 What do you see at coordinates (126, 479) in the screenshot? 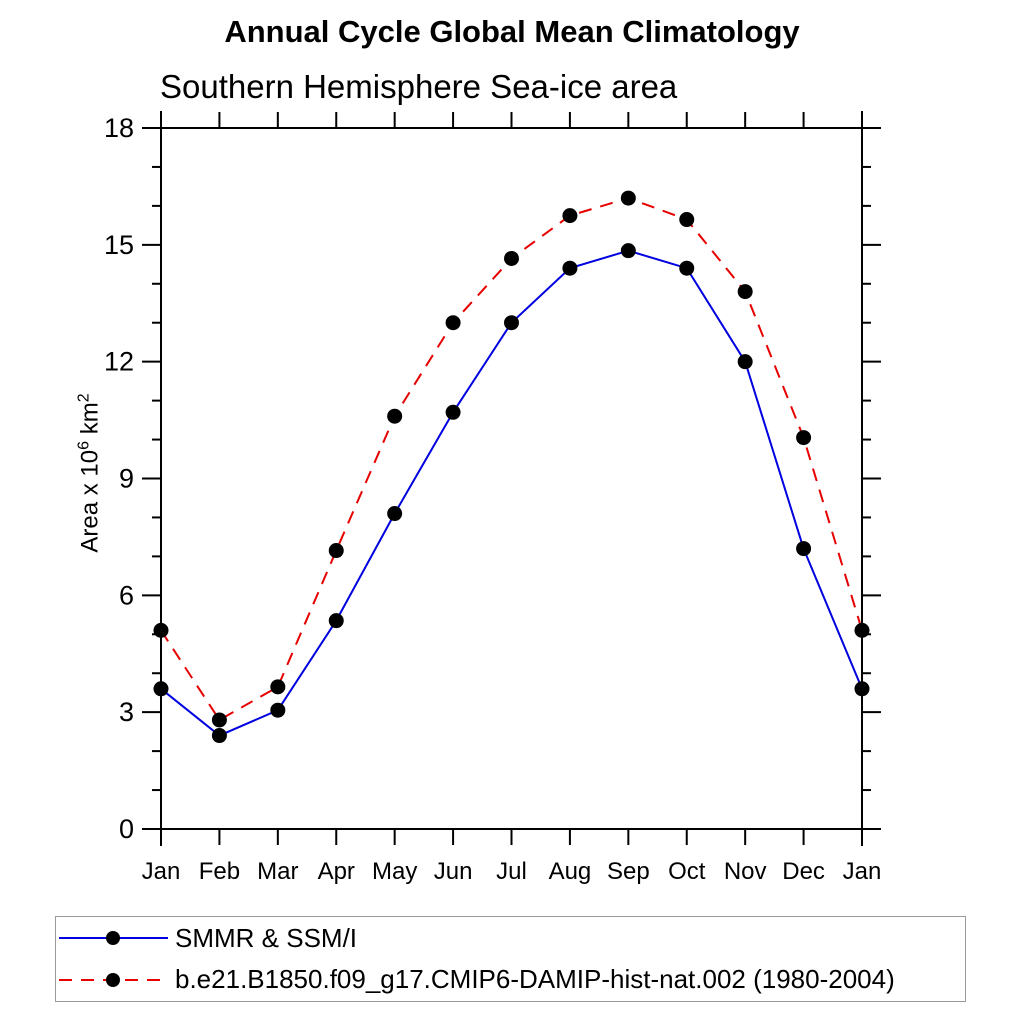
I see `y-tick-label: 9` at bounding box center [126, 479].